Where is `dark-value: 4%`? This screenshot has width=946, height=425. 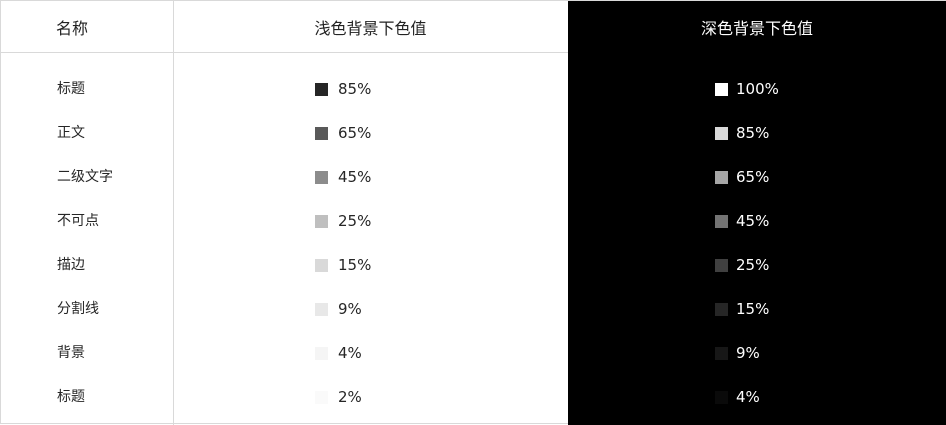 dark-value: 4% is located at coordinates (748, 397).